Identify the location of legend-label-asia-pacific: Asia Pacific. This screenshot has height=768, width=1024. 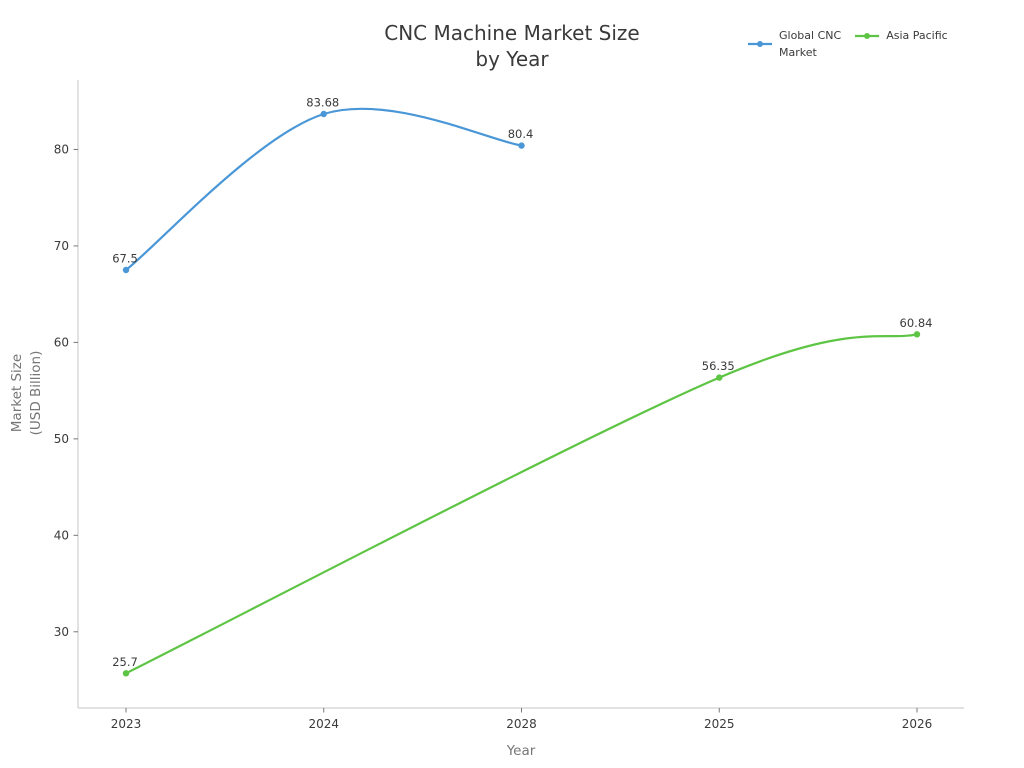
(917, 35).